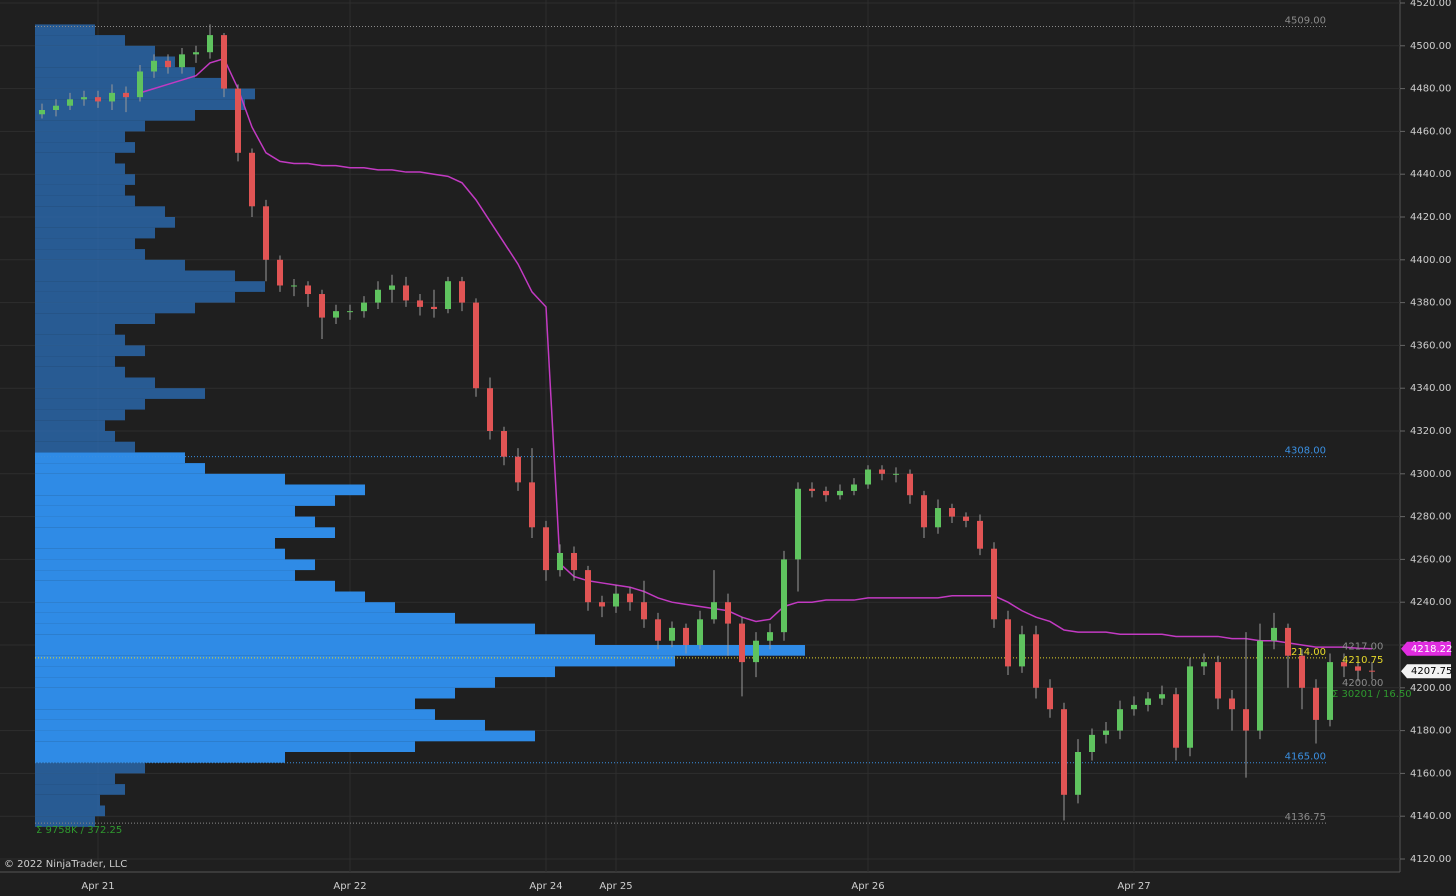 The width and height of the screenshot is (1456, 896). Describe the element at coordinates (1430, 89) in the screenshot. I see `y-tick-label: 4480.00` at that location.